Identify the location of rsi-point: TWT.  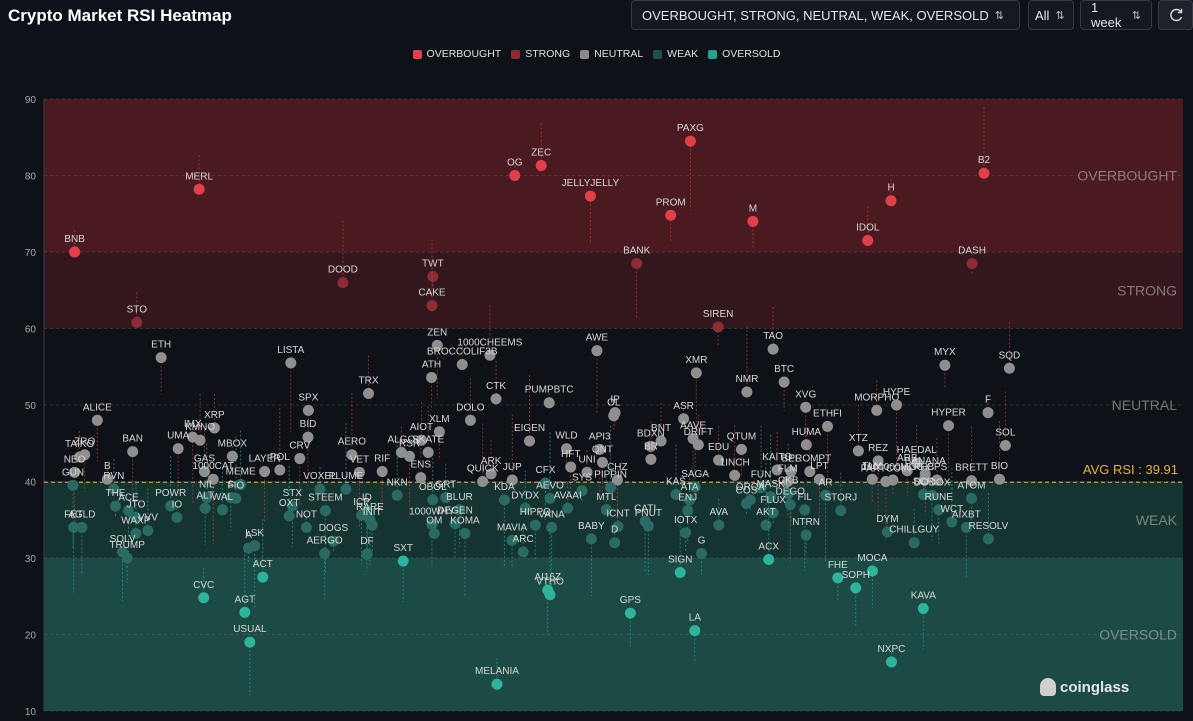
(433, 273).